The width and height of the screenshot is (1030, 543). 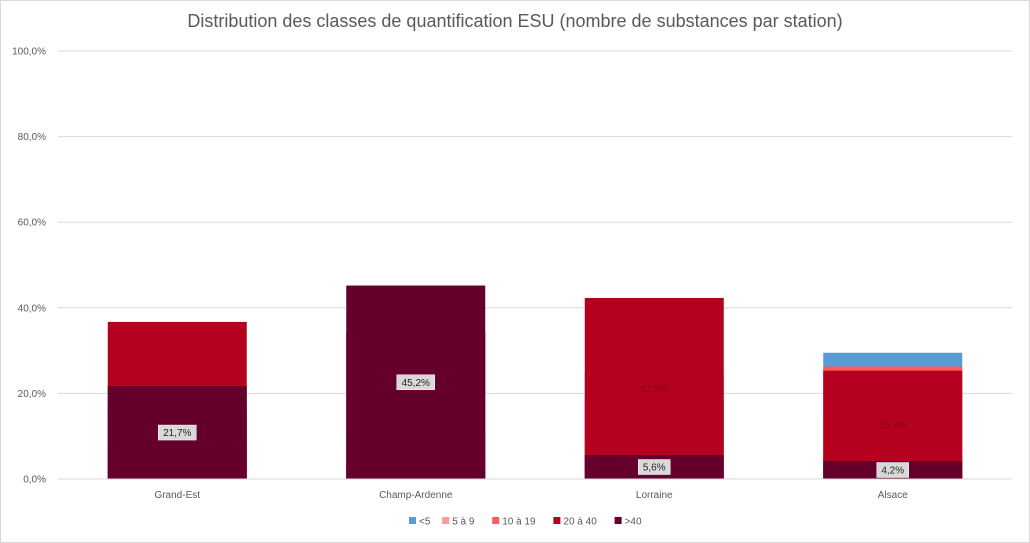 I want to click on y-tick-label: 0,0%, so click(x=34, y=480).